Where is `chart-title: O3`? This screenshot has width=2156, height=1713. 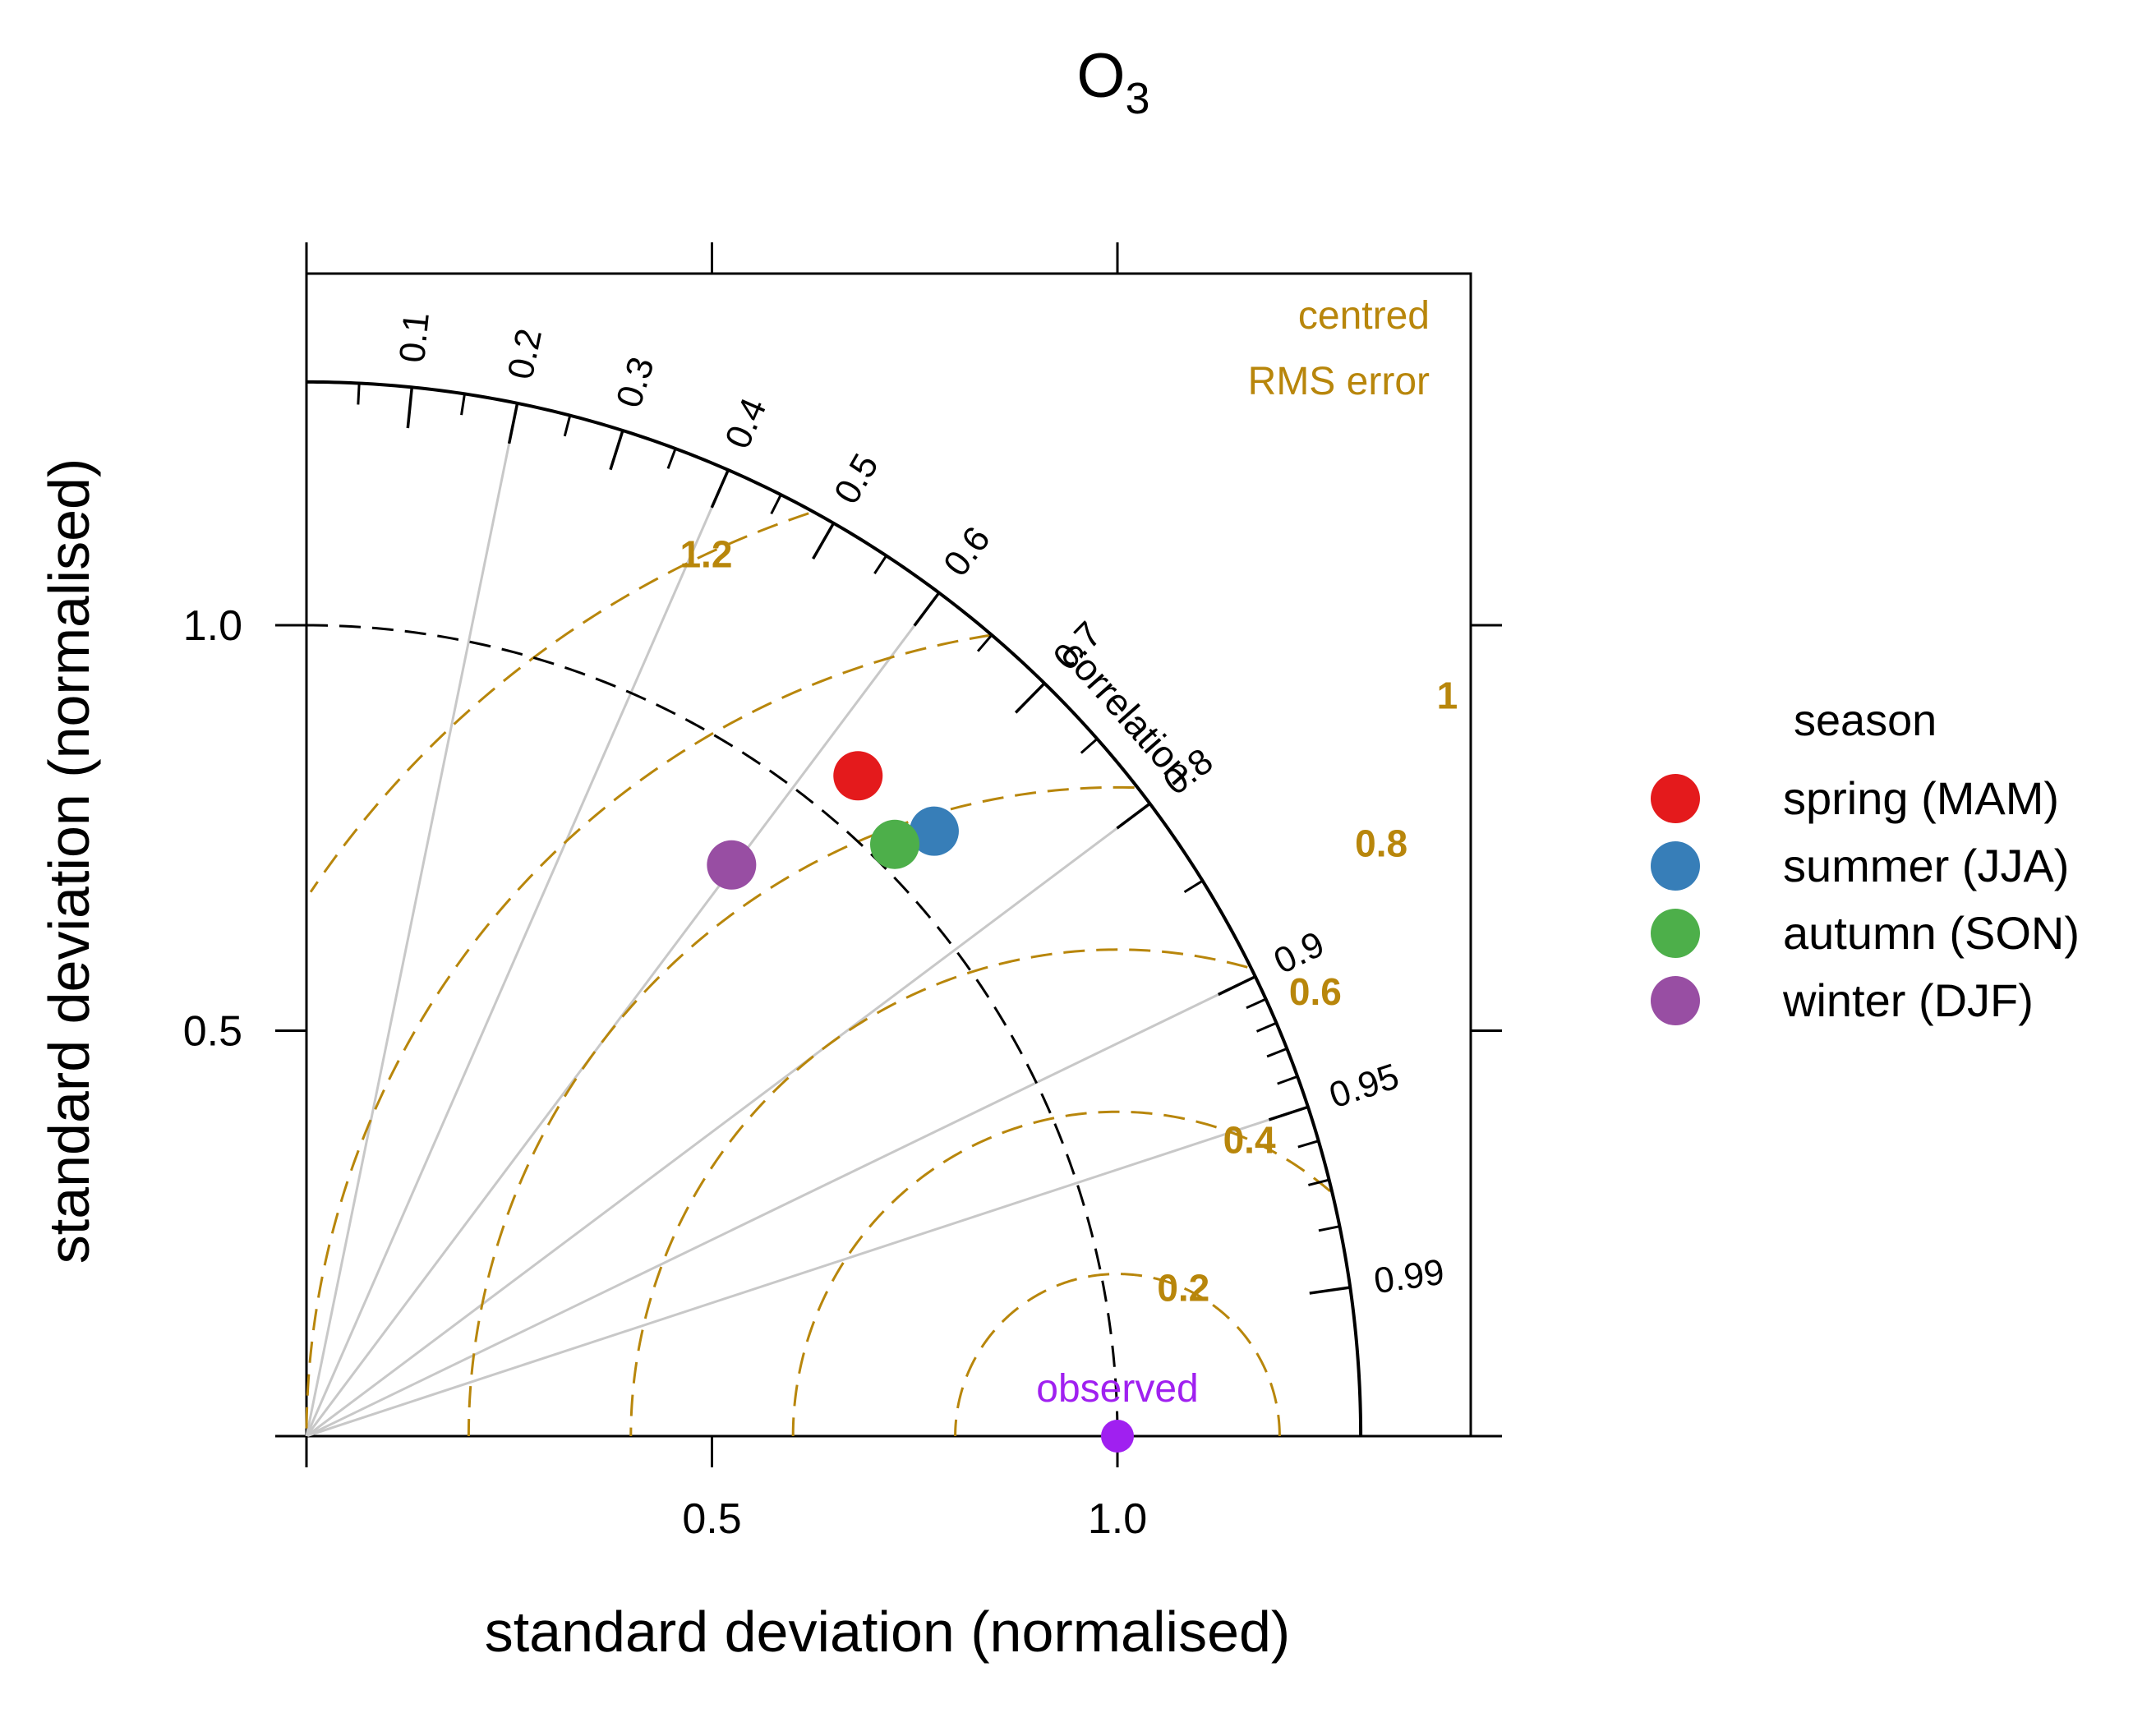 chart-title: O3 is located at coordinates (1112, 82).